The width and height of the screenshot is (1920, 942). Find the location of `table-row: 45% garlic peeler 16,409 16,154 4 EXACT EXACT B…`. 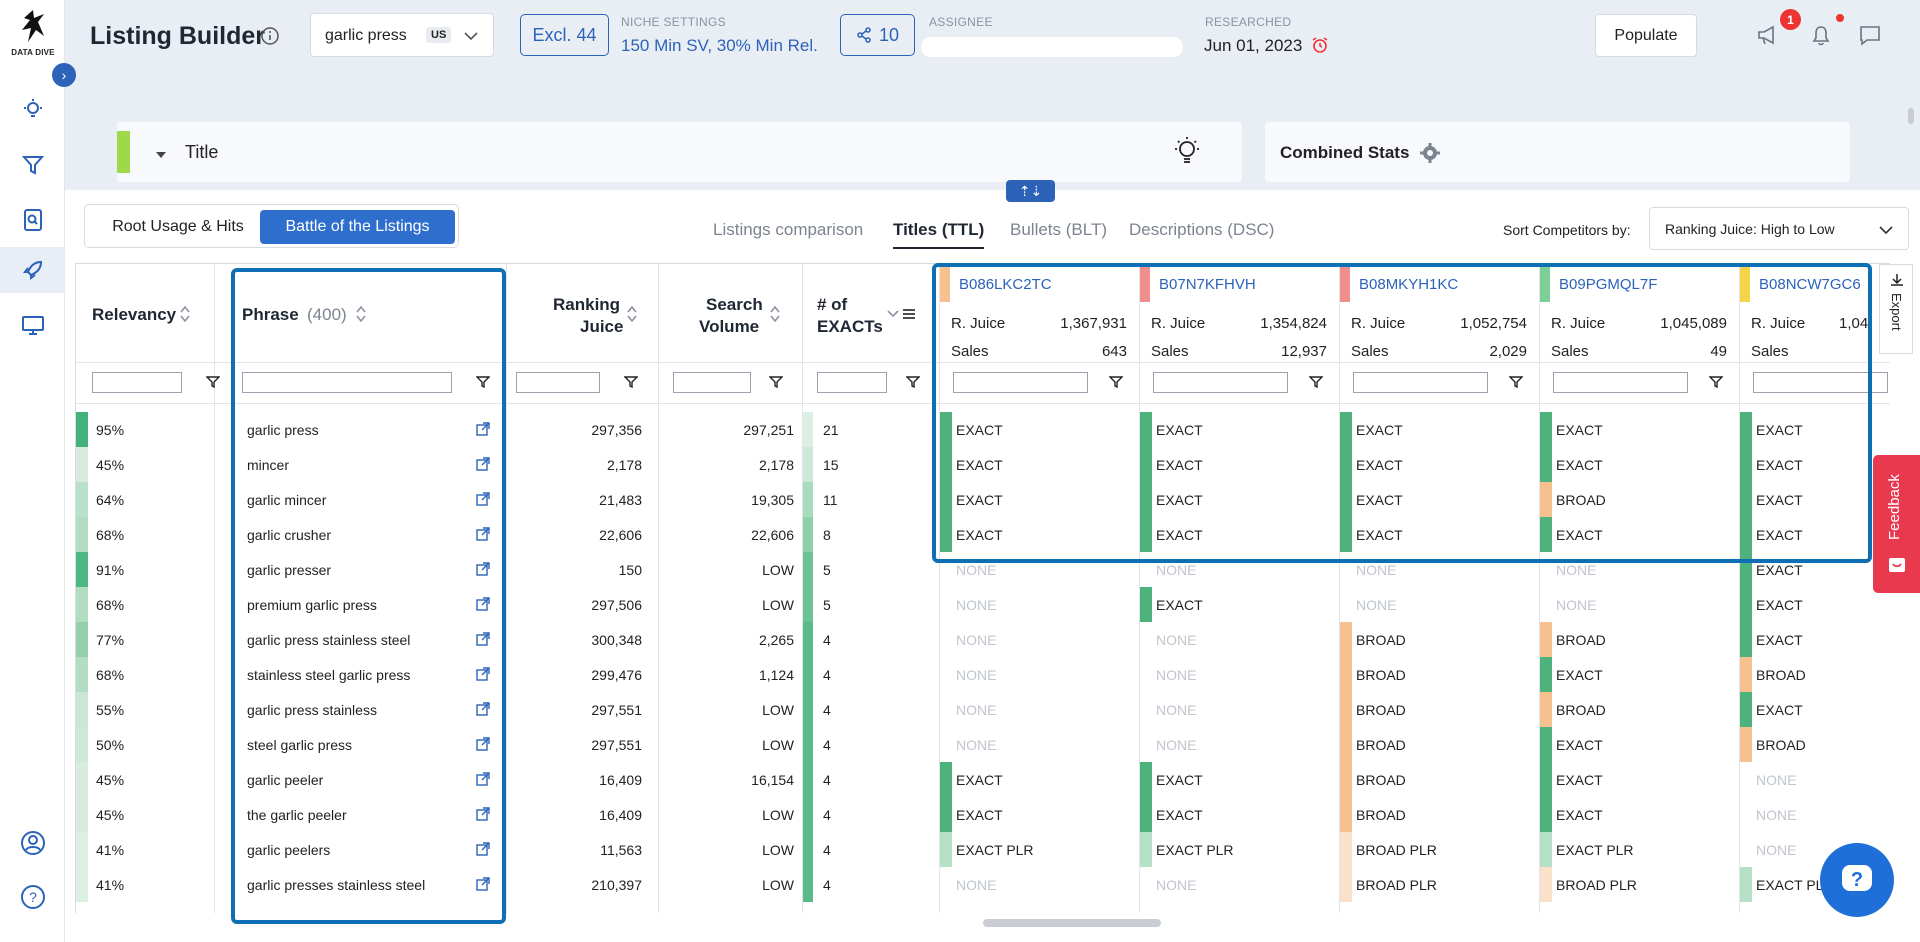

table-row: 45% garlic peeler 16,409 16,154 4 EXACT EXACT B… is located at coordinates (983, 779).